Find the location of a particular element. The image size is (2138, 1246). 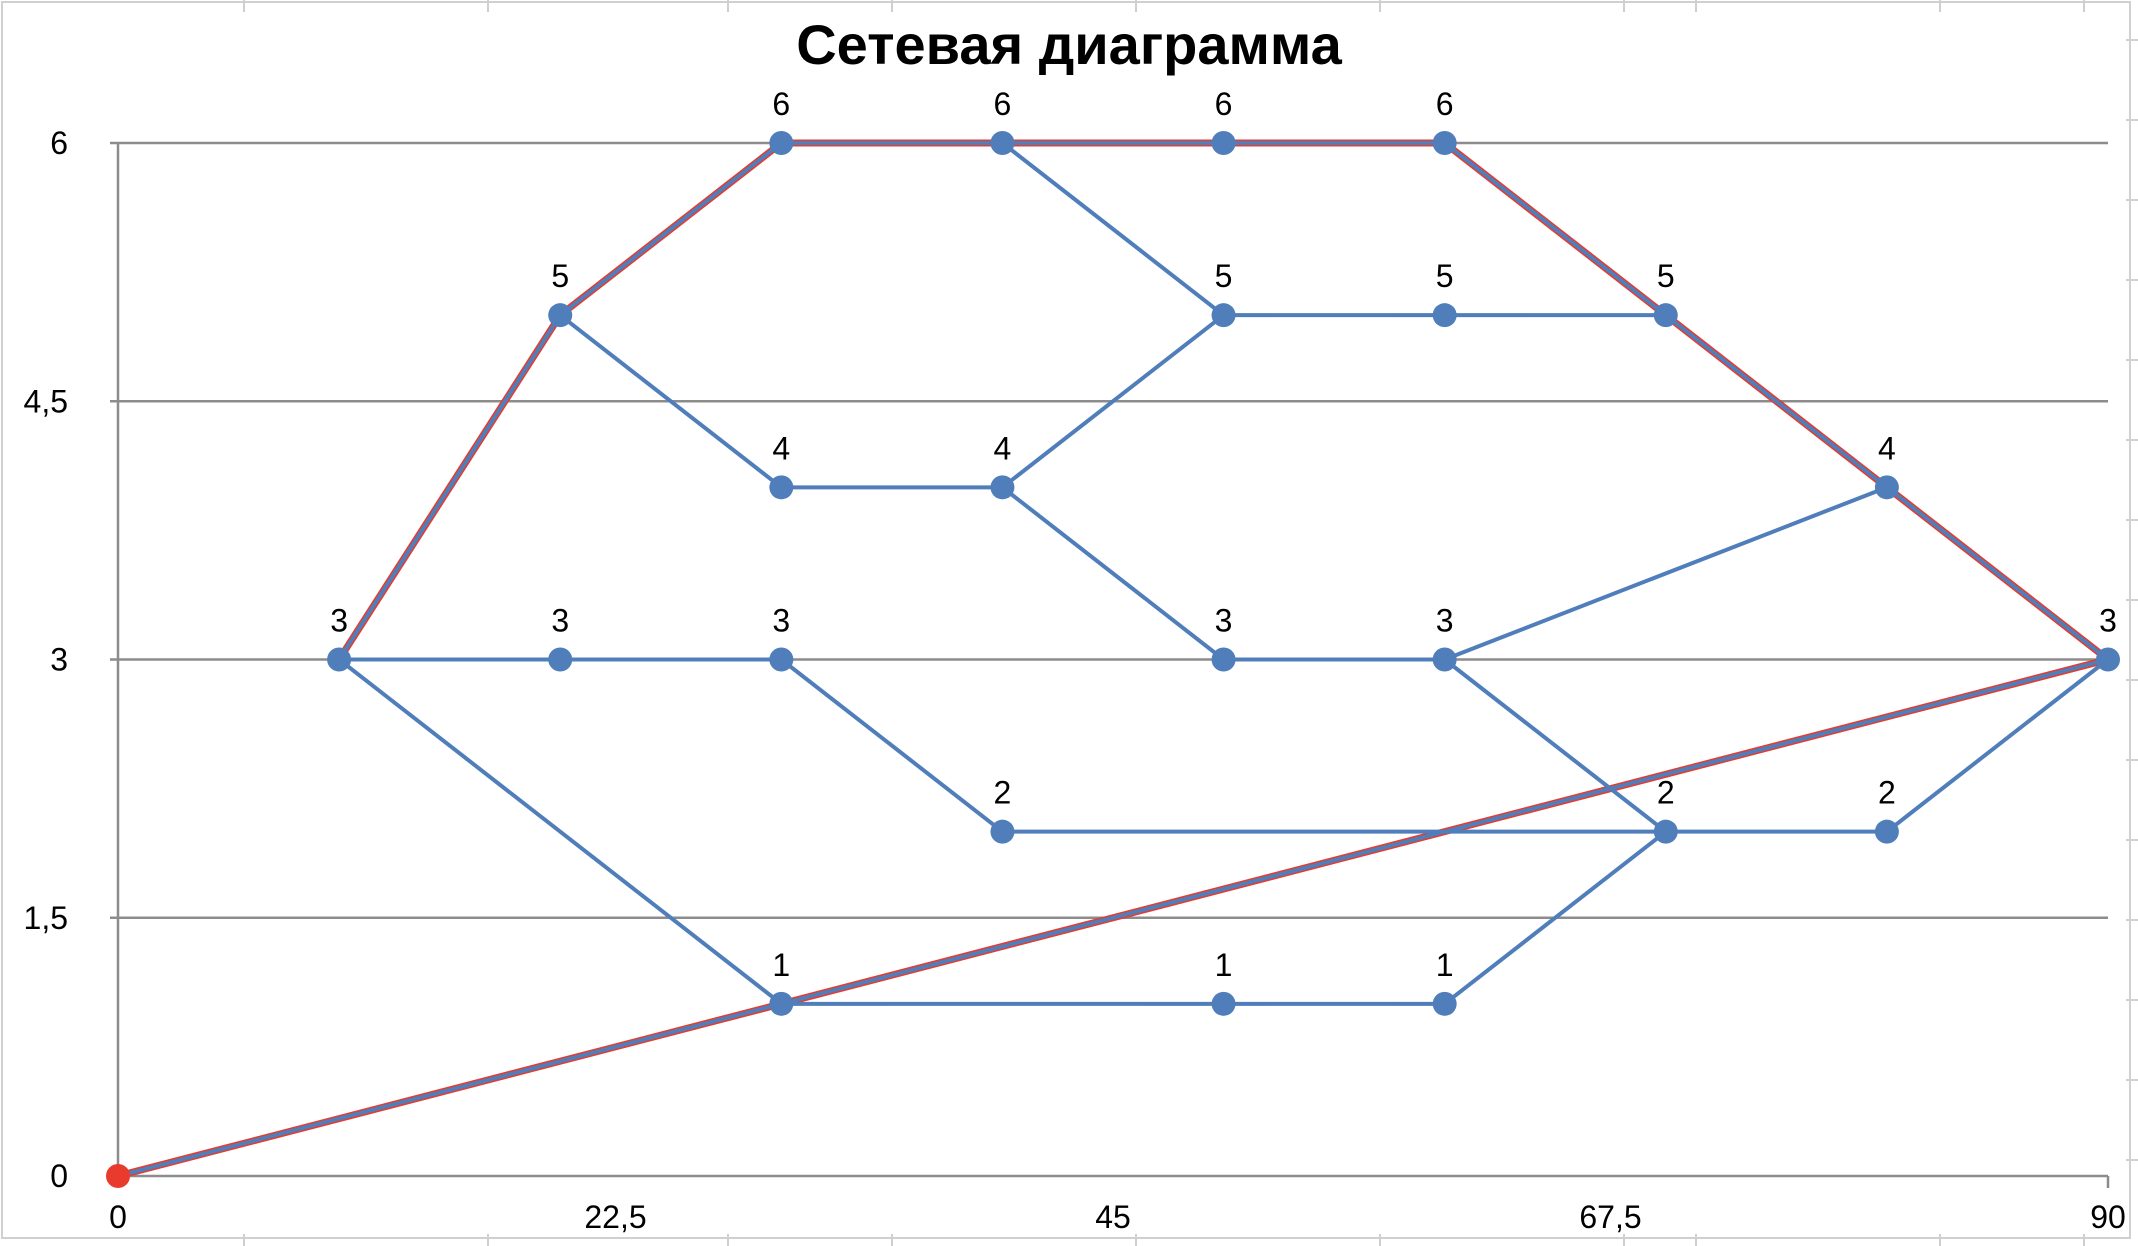

y-axis-tick-labels: 0 1,5 3 4,5 6 is located at coordinates (46, 659).